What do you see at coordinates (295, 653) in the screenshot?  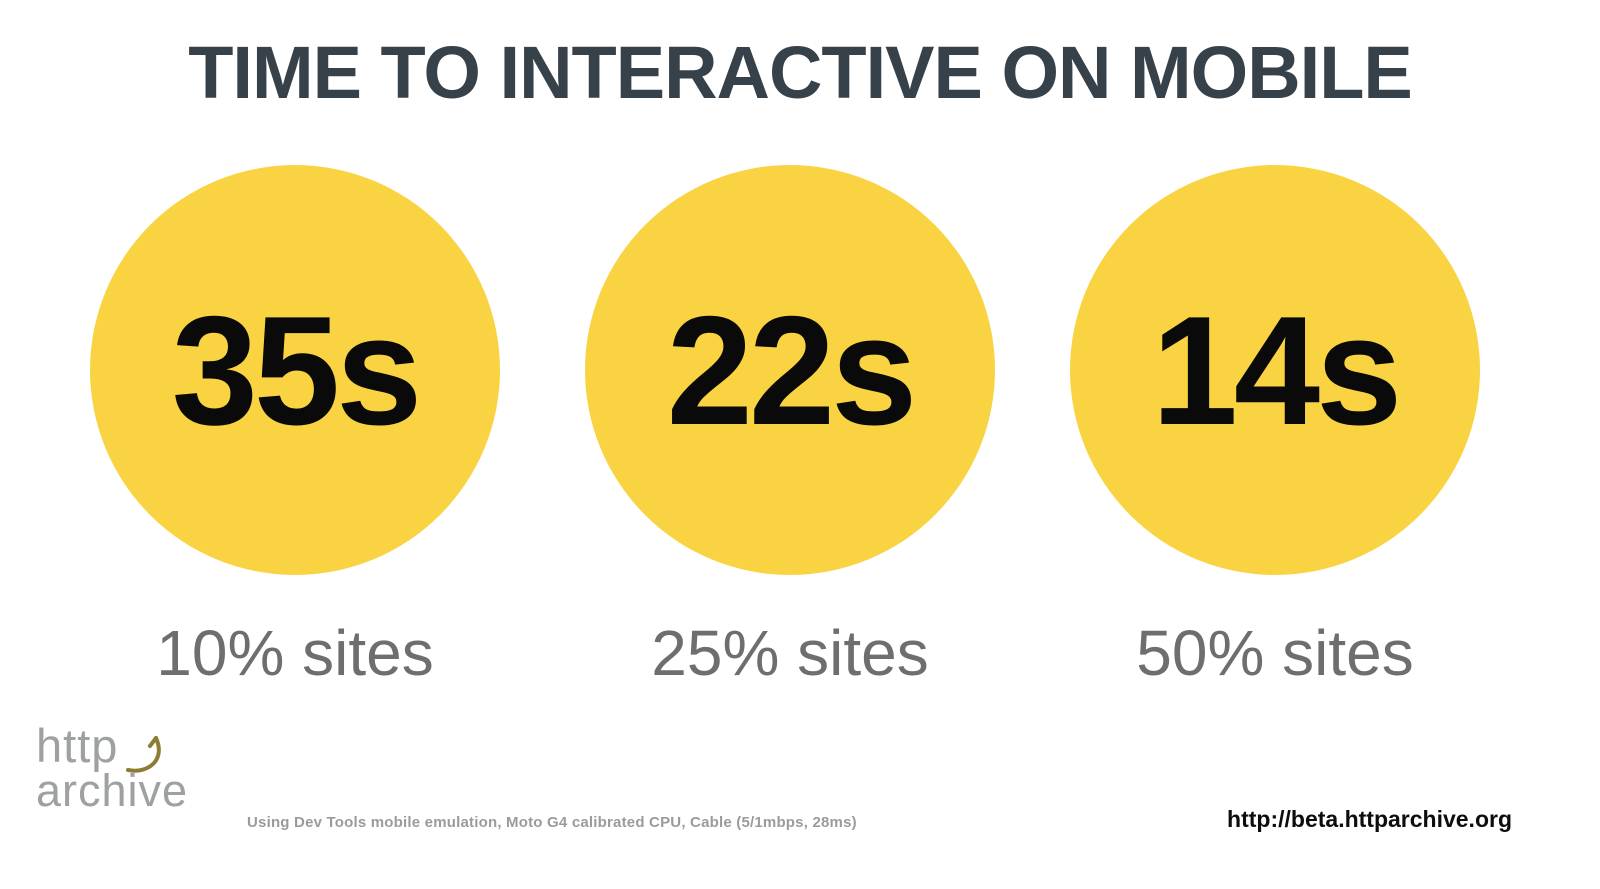 I see `stat-label: 10% sites` at bounding box center [295, 653].